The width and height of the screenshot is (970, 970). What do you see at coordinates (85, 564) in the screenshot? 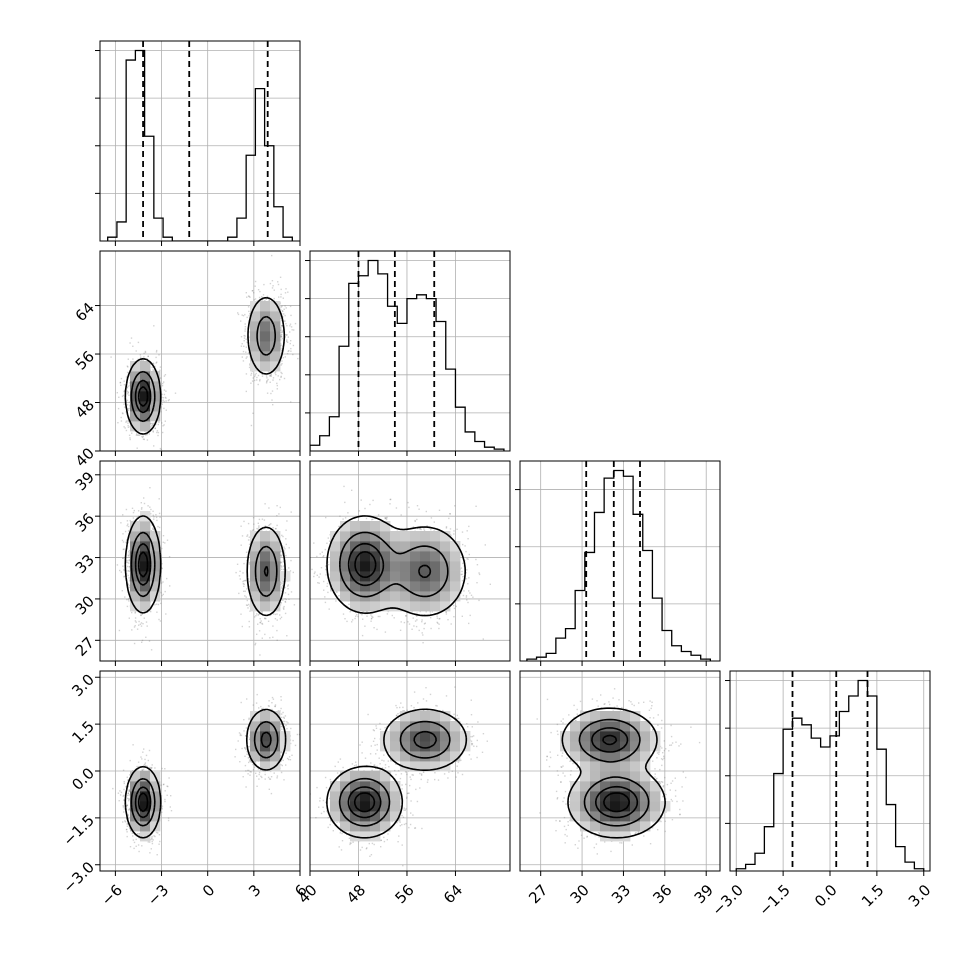
I see `y-tick-label: 33` at bounding box center [85, 564].